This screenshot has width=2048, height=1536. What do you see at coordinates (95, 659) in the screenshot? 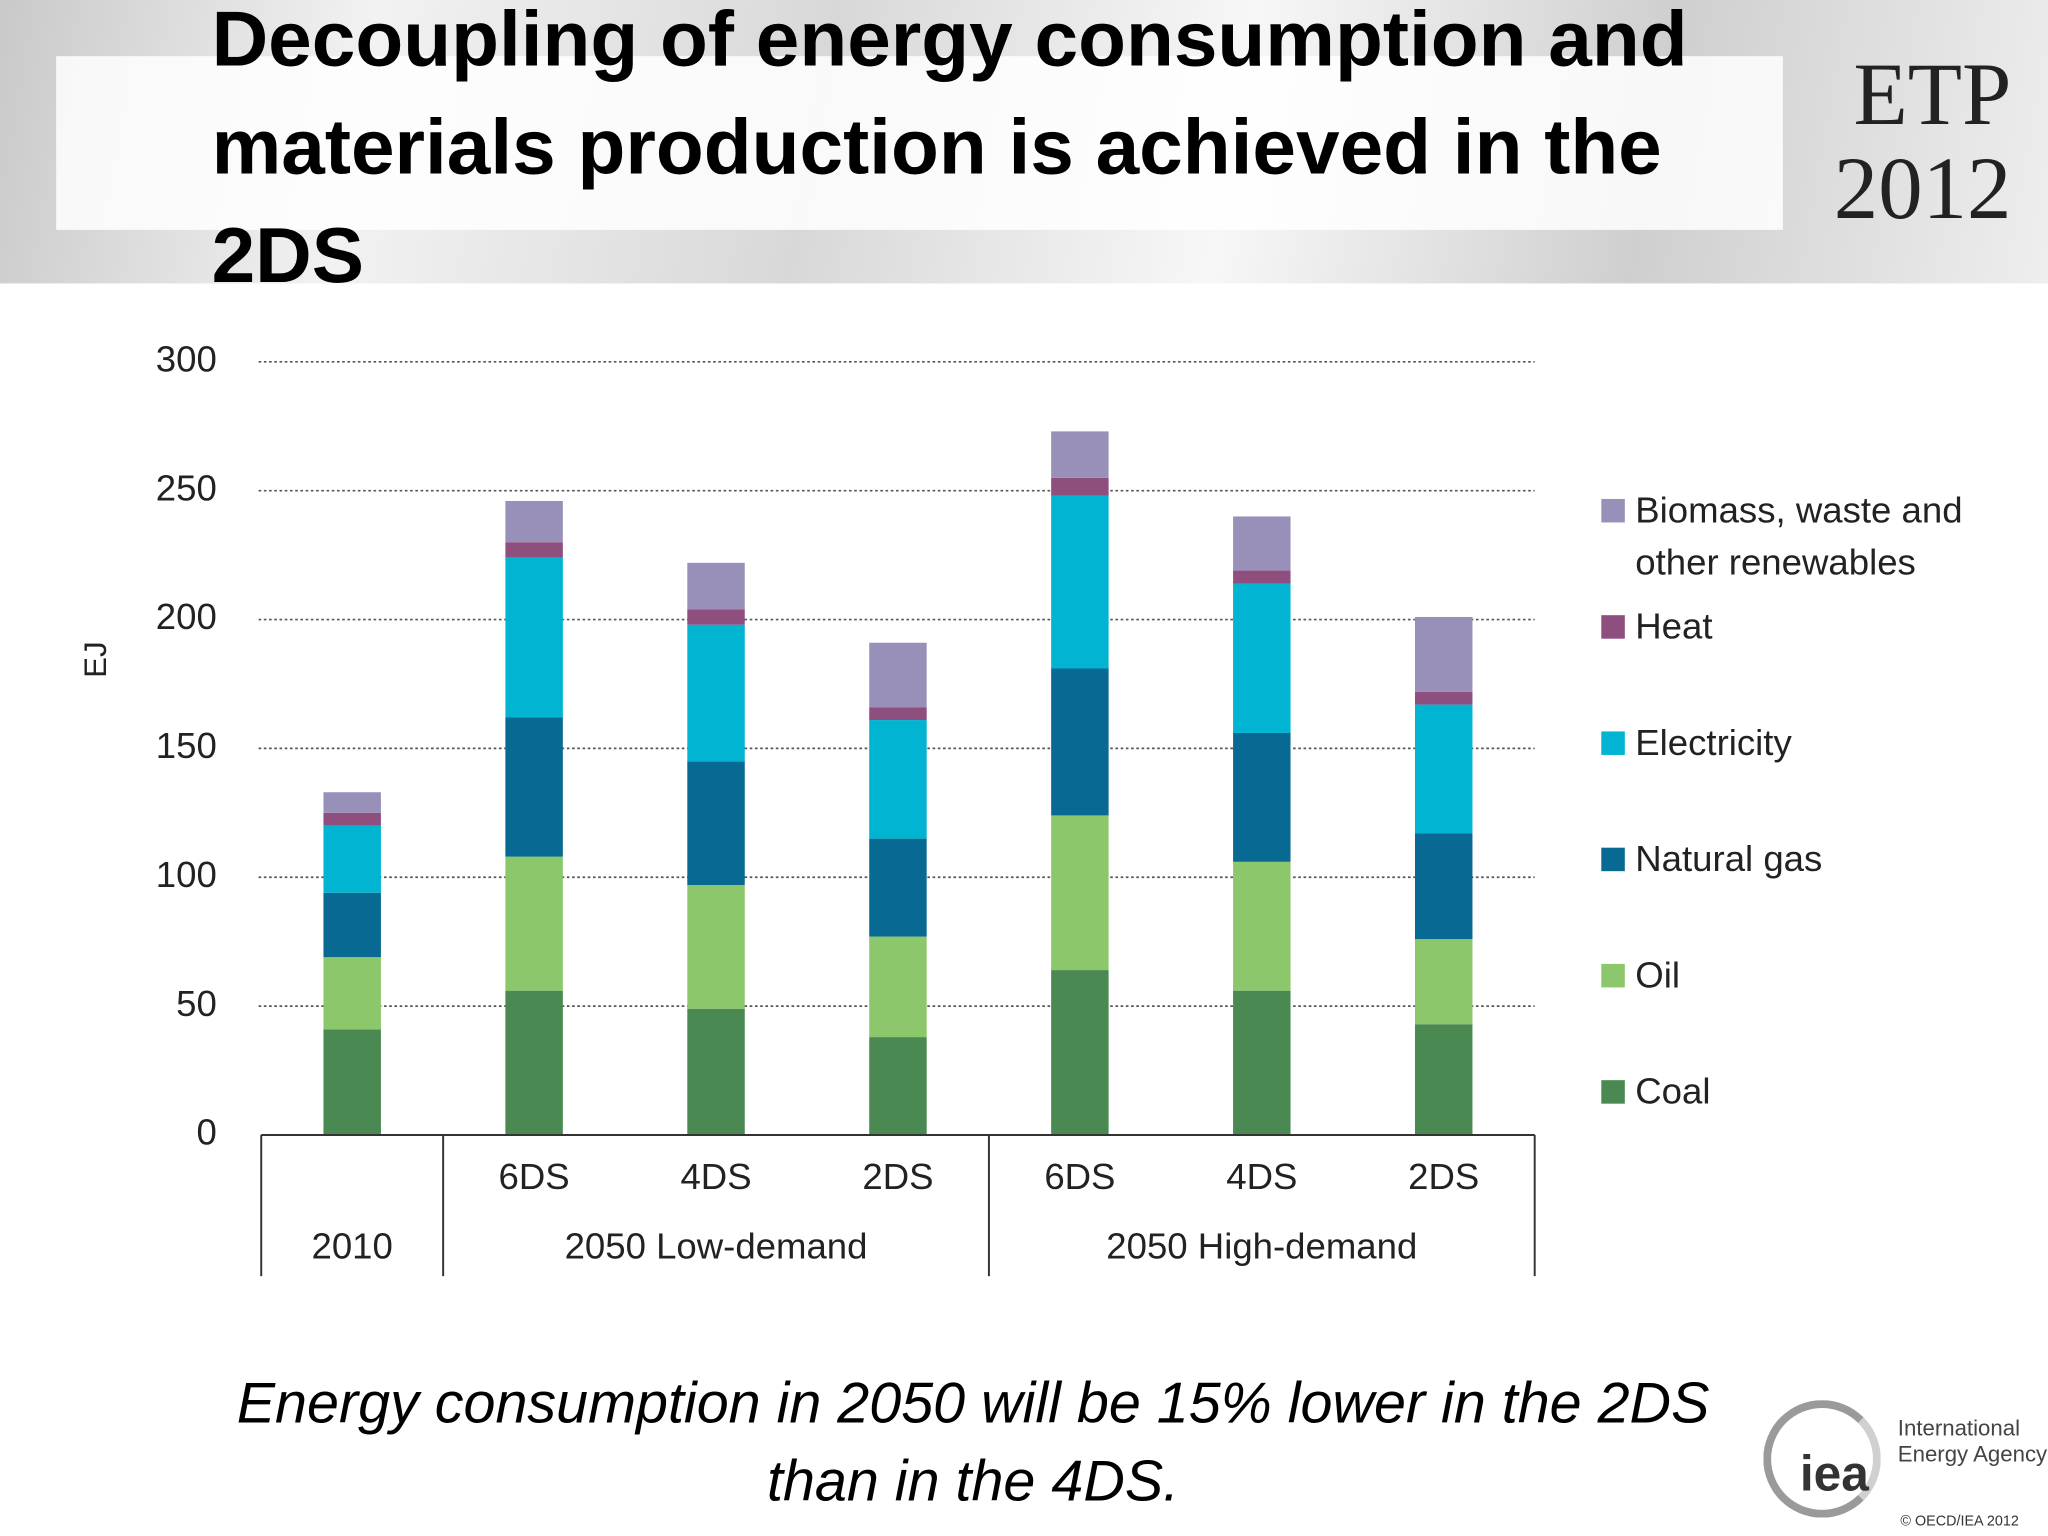
I see `y-axis-label: EJ` at bounding box center [95, 659].